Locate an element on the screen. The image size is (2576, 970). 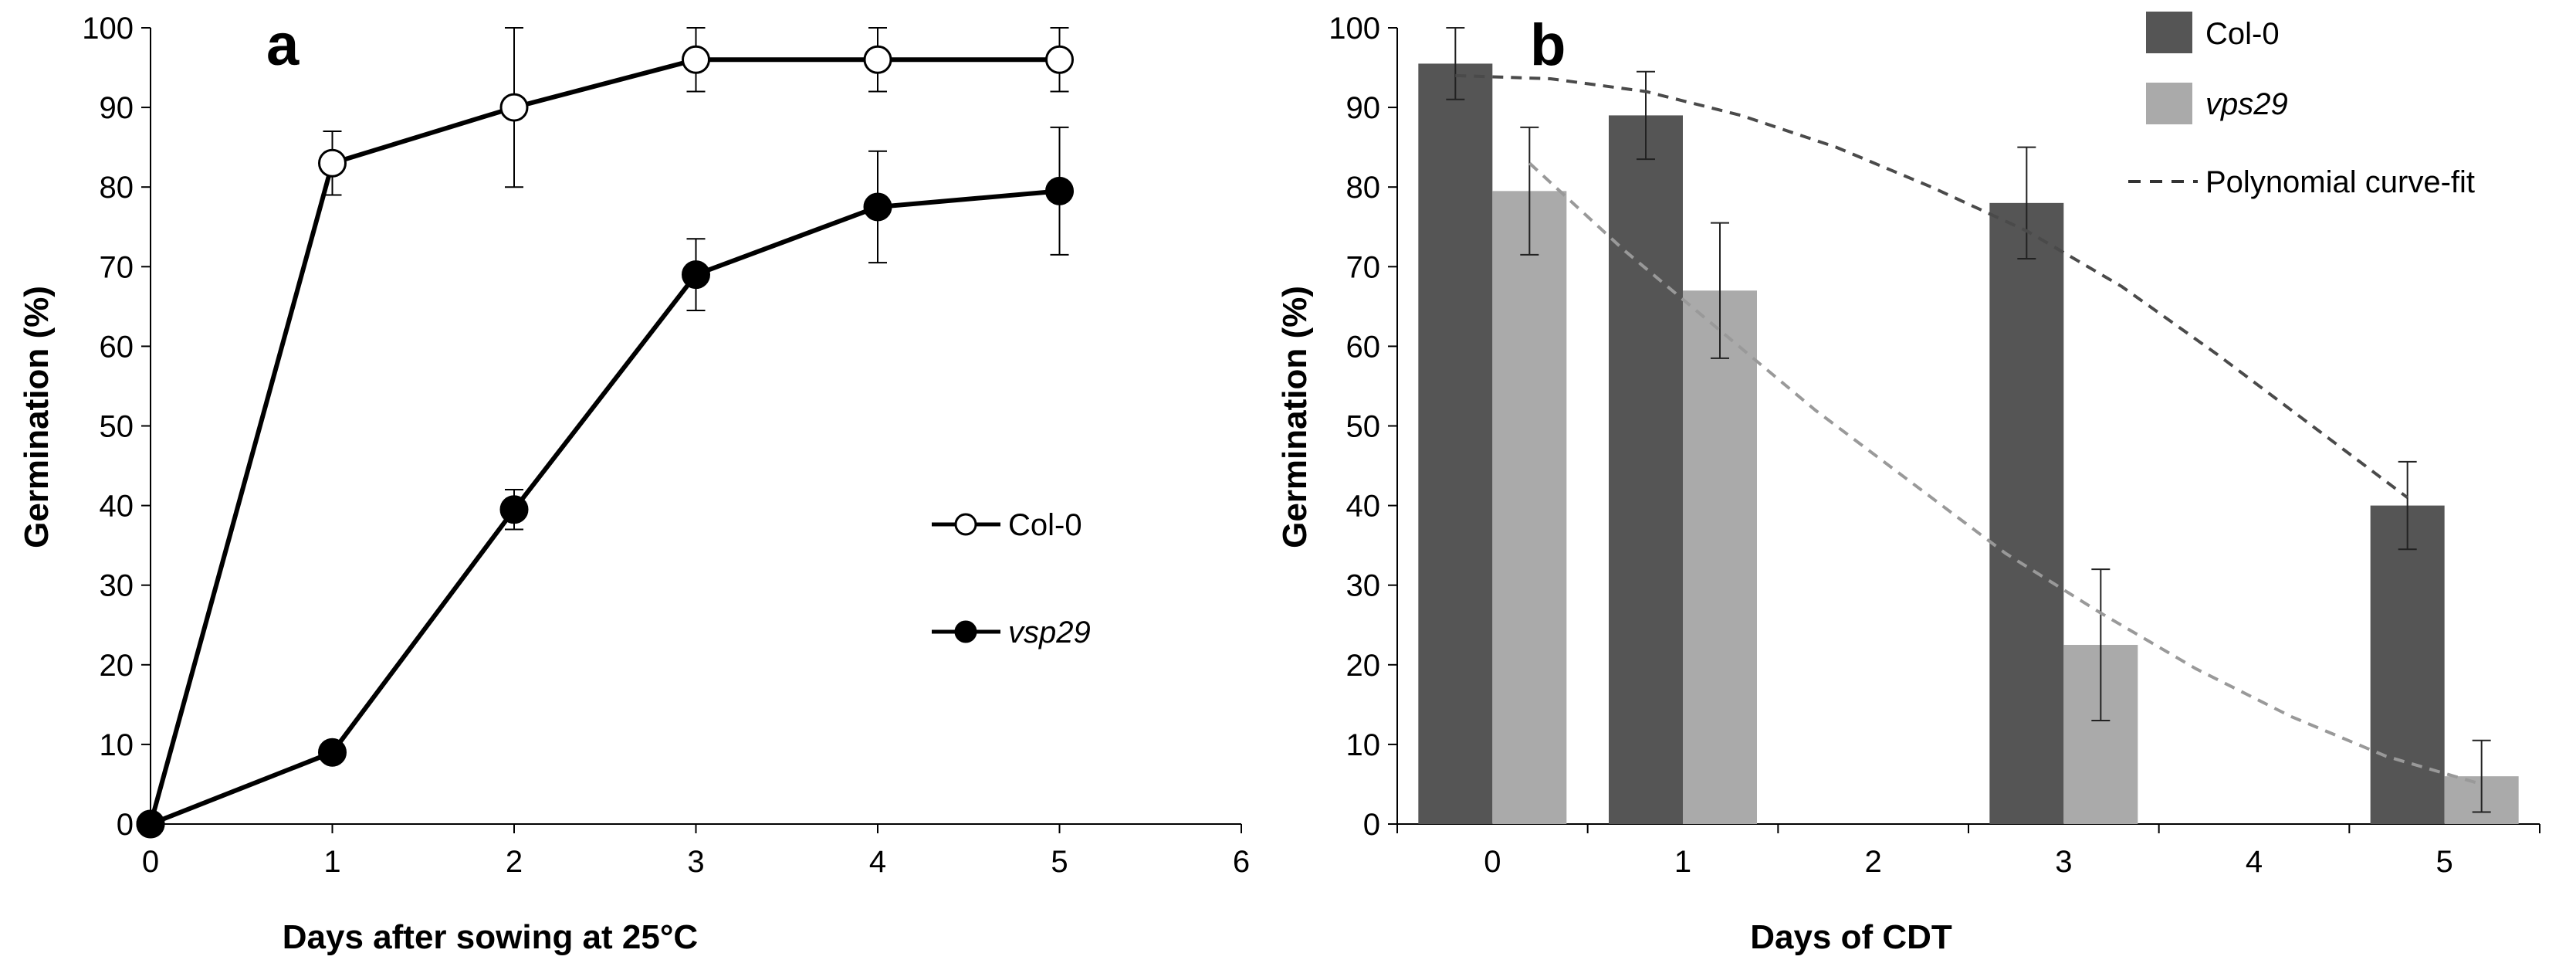
panel-b-y-axis-label: Germination (%) is located at coordinates (1295, 417).